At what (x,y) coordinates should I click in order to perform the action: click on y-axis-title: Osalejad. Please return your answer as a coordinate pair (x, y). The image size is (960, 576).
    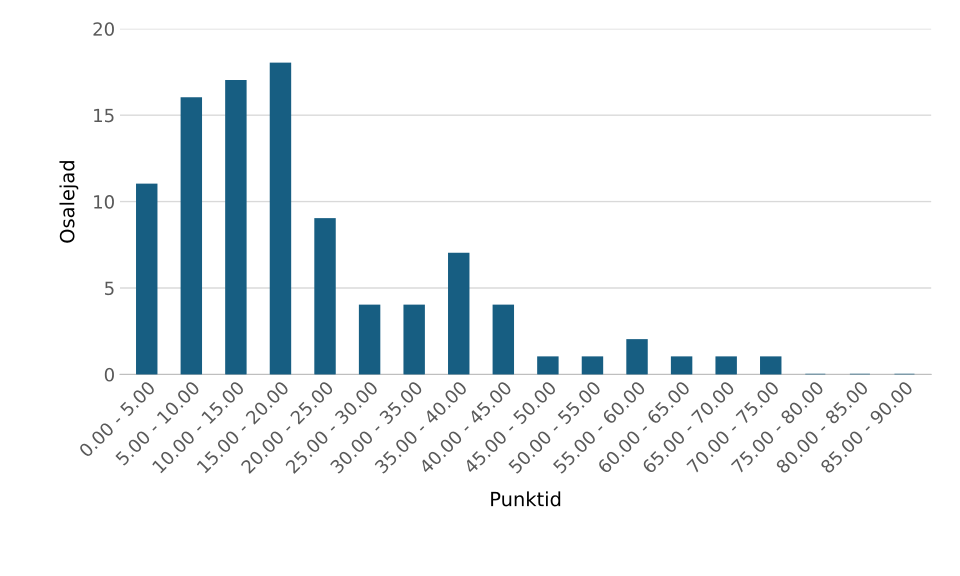
    Looking at the image, I should click on (68, 202).